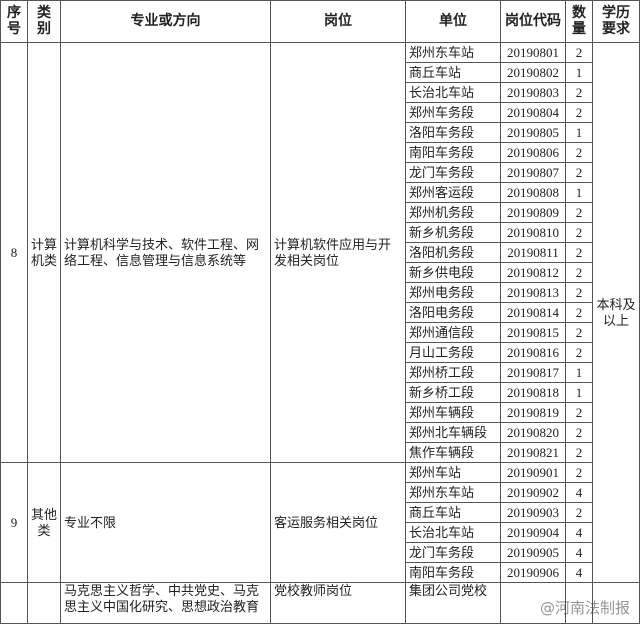 This screenshot has width=640, height=626. Describe the element at coordinates (453, 232) in the screenshot. I see `unit-cell: 新乡机务段` at that location.